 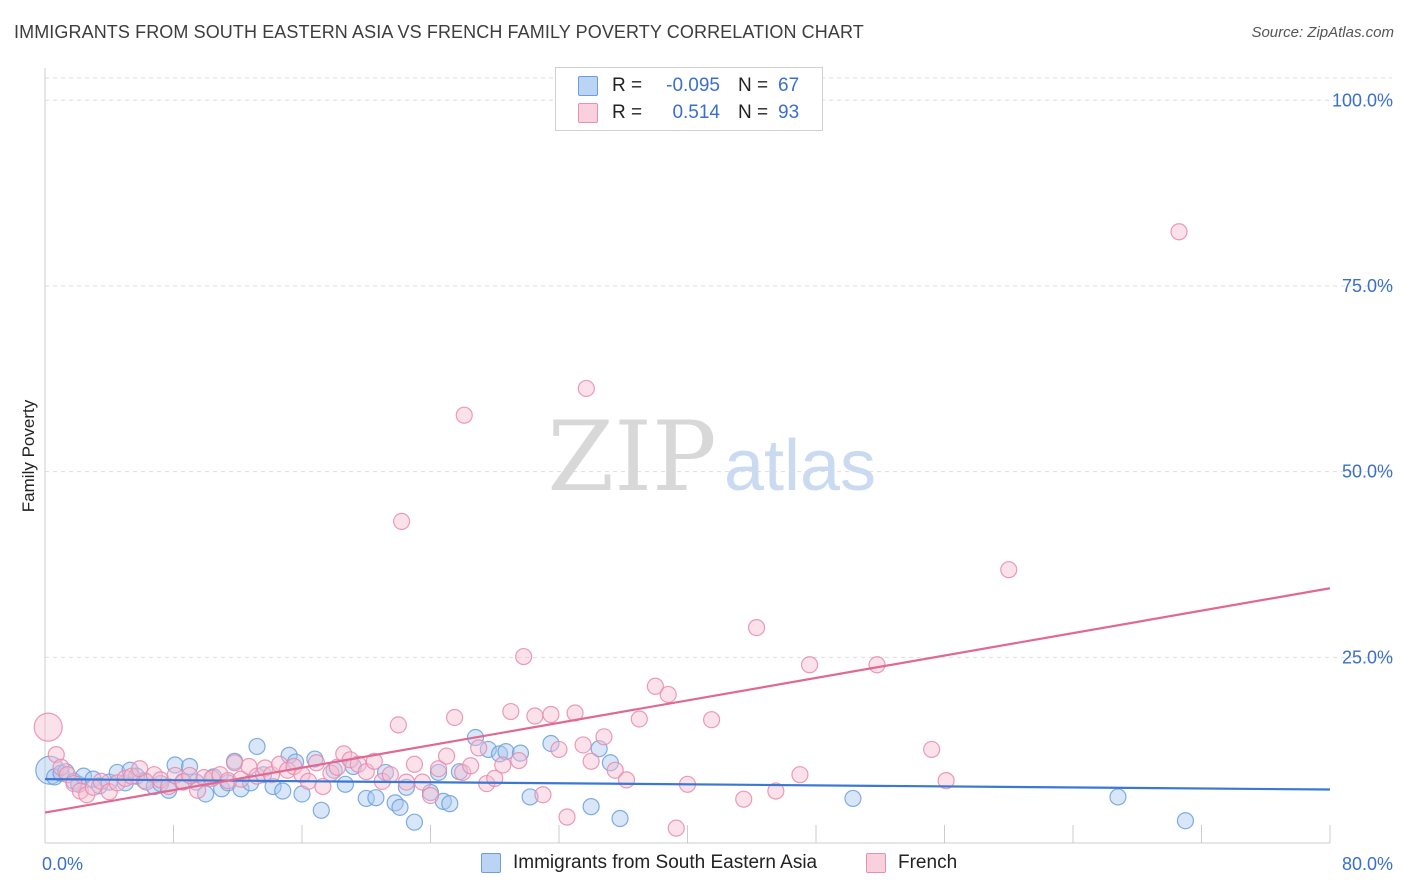 I want to click on legend-label-blue: Immigrants from South Eastern Asia, so click(x=665, y=862).